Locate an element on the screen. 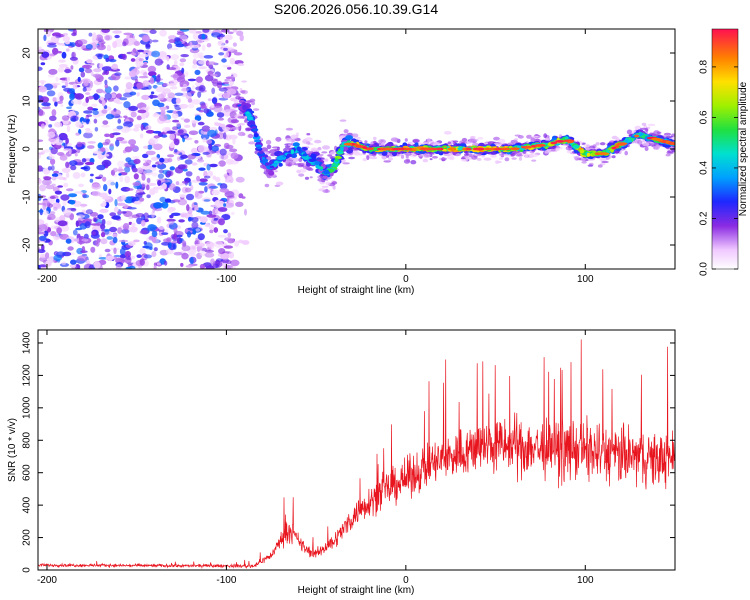  snr-y-label: SNR (10 * v/v) is located at coordinates (12, 450).